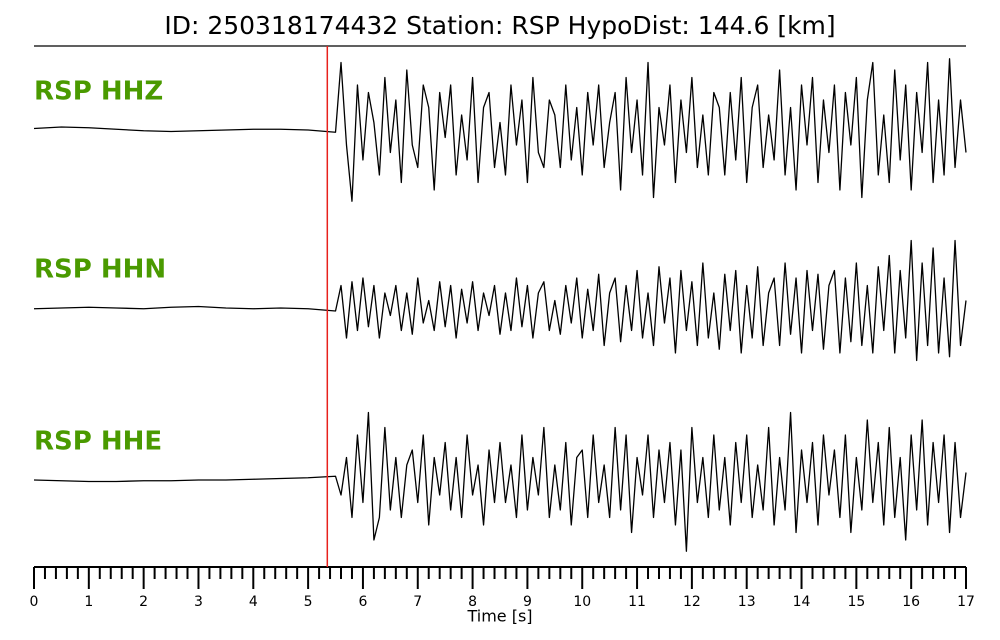 Image resolution: width=1000 pixels, height=640 pixels. Describe the element at coordinates (198, 602) in the screenshot. I see `x-tick-label: 3` at that location.